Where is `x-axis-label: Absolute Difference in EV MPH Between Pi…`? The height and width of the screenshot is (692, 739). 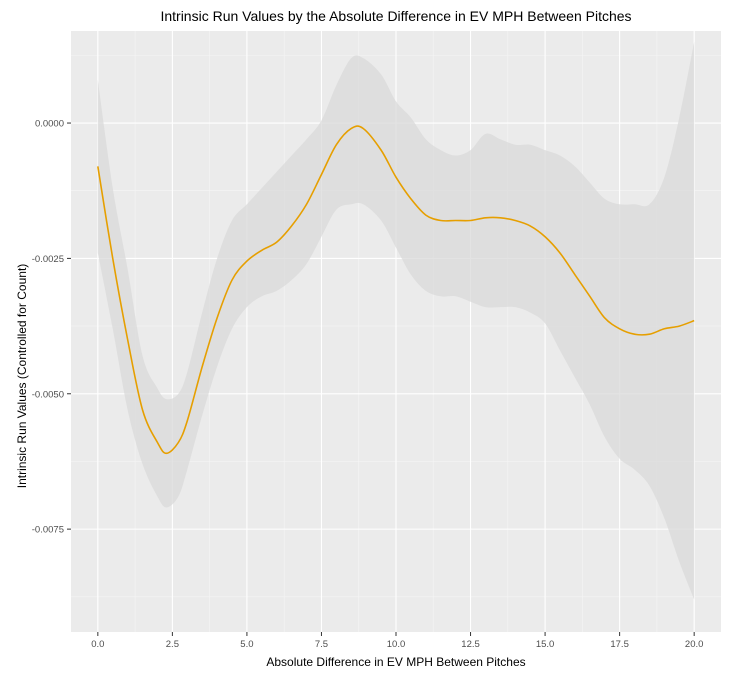 x-axis-label: Absolute Difference in EV MPH Between Pi… is located at coordinates (395, 662).